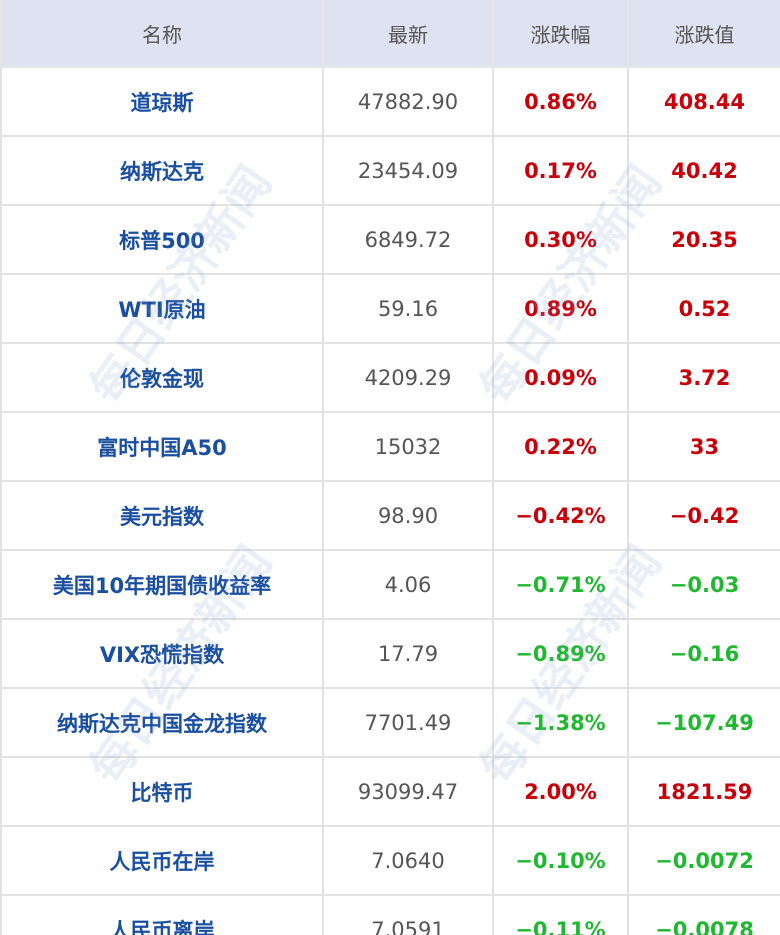 Image resolution: width=780 pixels, height=935 pixels. Describe the element at coordinates (162, 170) in the screenshot. I see `cell-name: 纳斯达克` at that location.